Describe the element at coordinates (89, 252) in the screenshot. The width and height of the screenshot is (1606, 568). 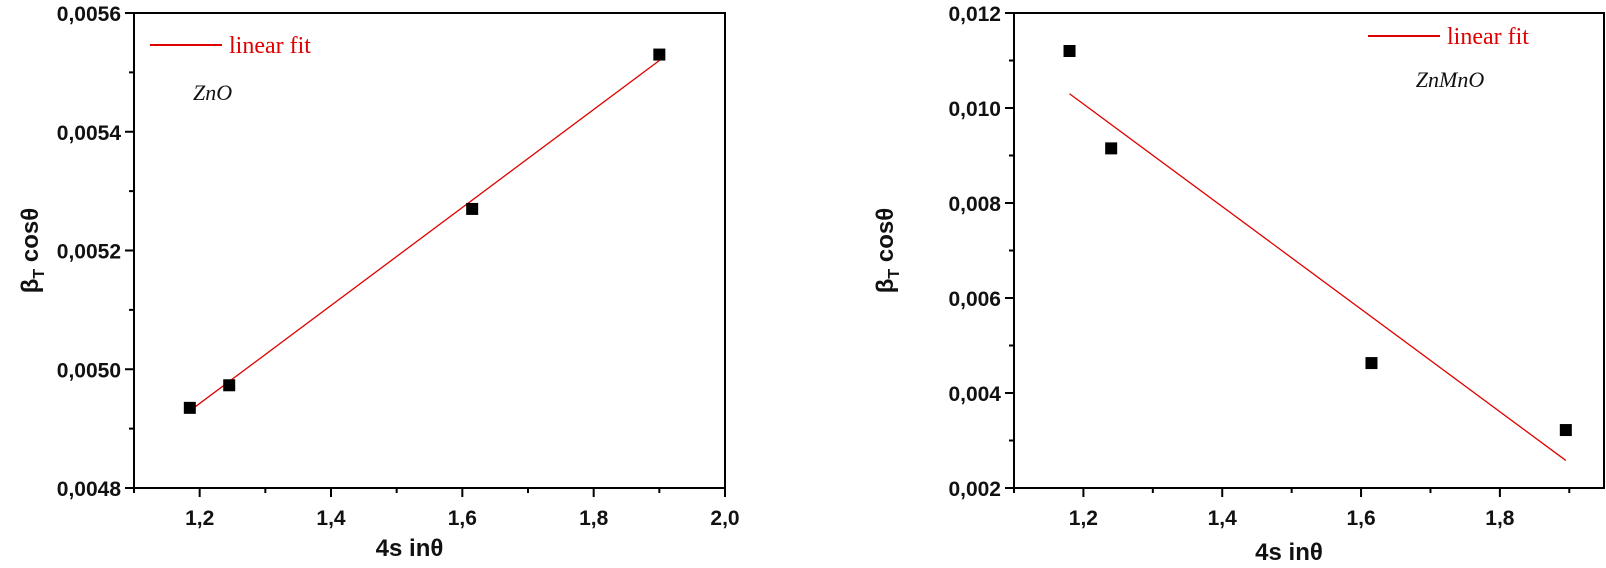
I see `y-tick-label: 0,0052` at that location.